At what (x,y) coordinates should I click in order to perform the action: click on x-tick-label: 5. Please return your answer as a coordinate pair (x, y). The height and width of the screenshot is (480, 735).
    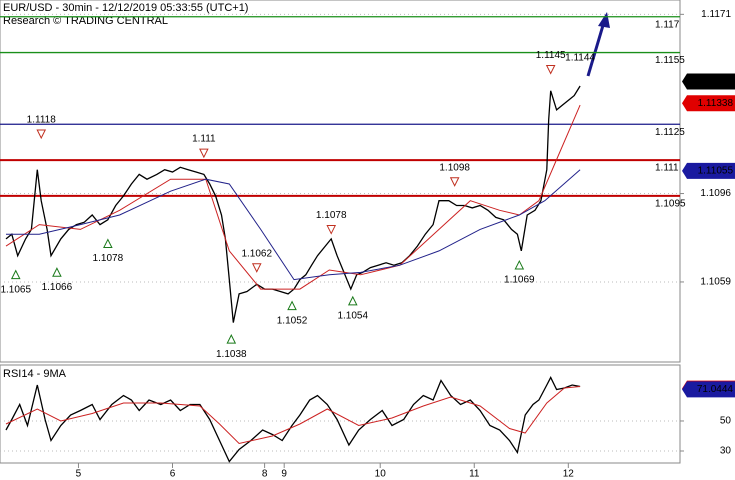
    Looking at the image, I should click on (79, 474).